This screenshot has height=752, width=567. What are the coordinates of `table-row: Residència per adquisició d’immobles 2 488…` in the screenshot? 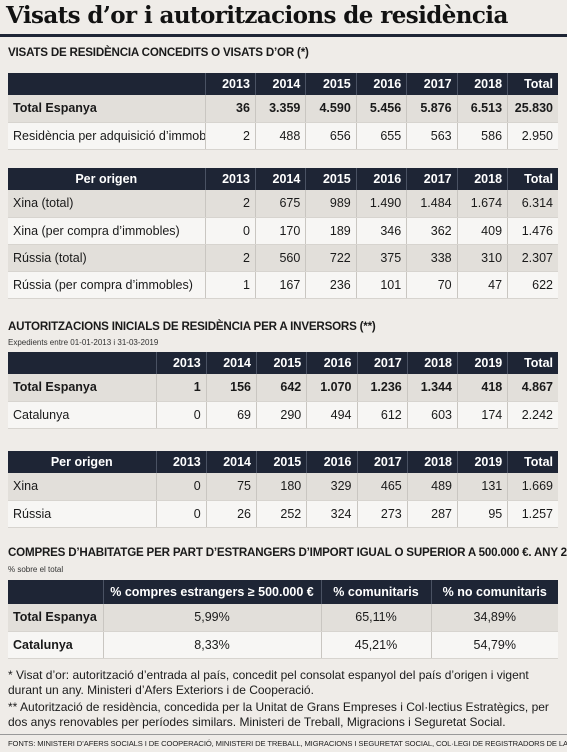 It's located at (283, 136).